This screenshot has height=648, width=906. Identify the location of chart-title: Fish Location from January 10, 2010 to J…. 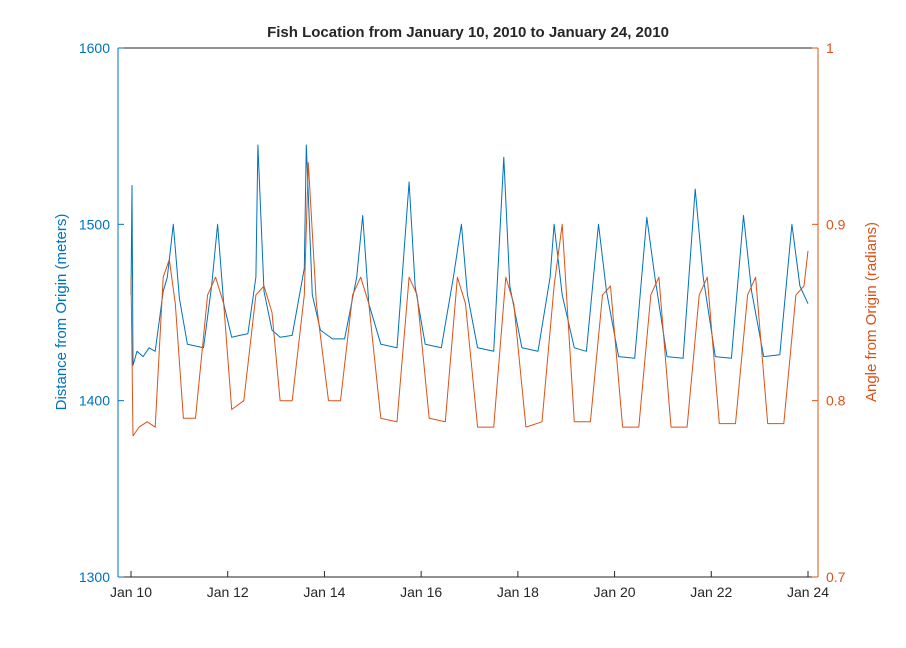
(468, 32).